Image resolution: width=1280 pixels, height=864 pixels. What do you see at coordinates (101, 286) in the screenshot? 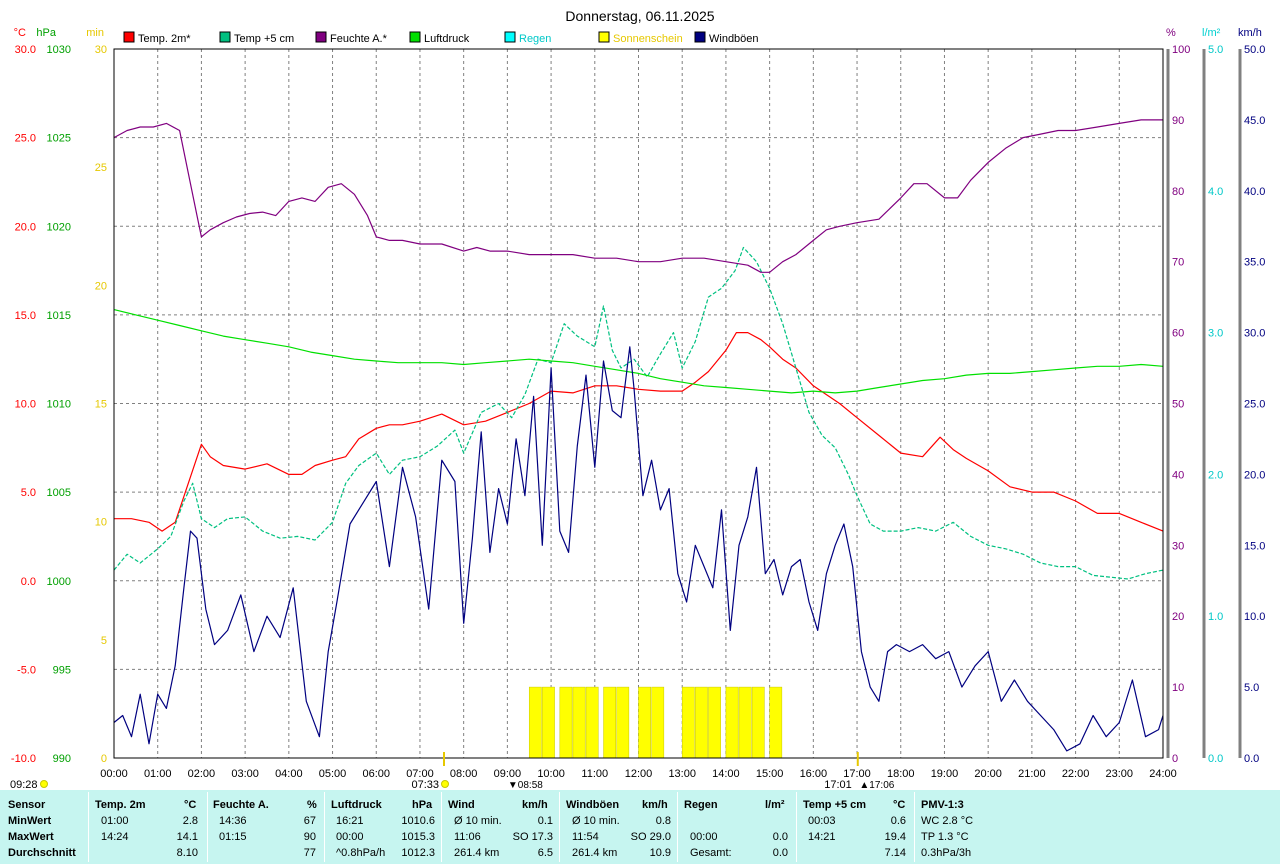
I see `sunshine-tick-label: 20` at bounding box center [101, 286].